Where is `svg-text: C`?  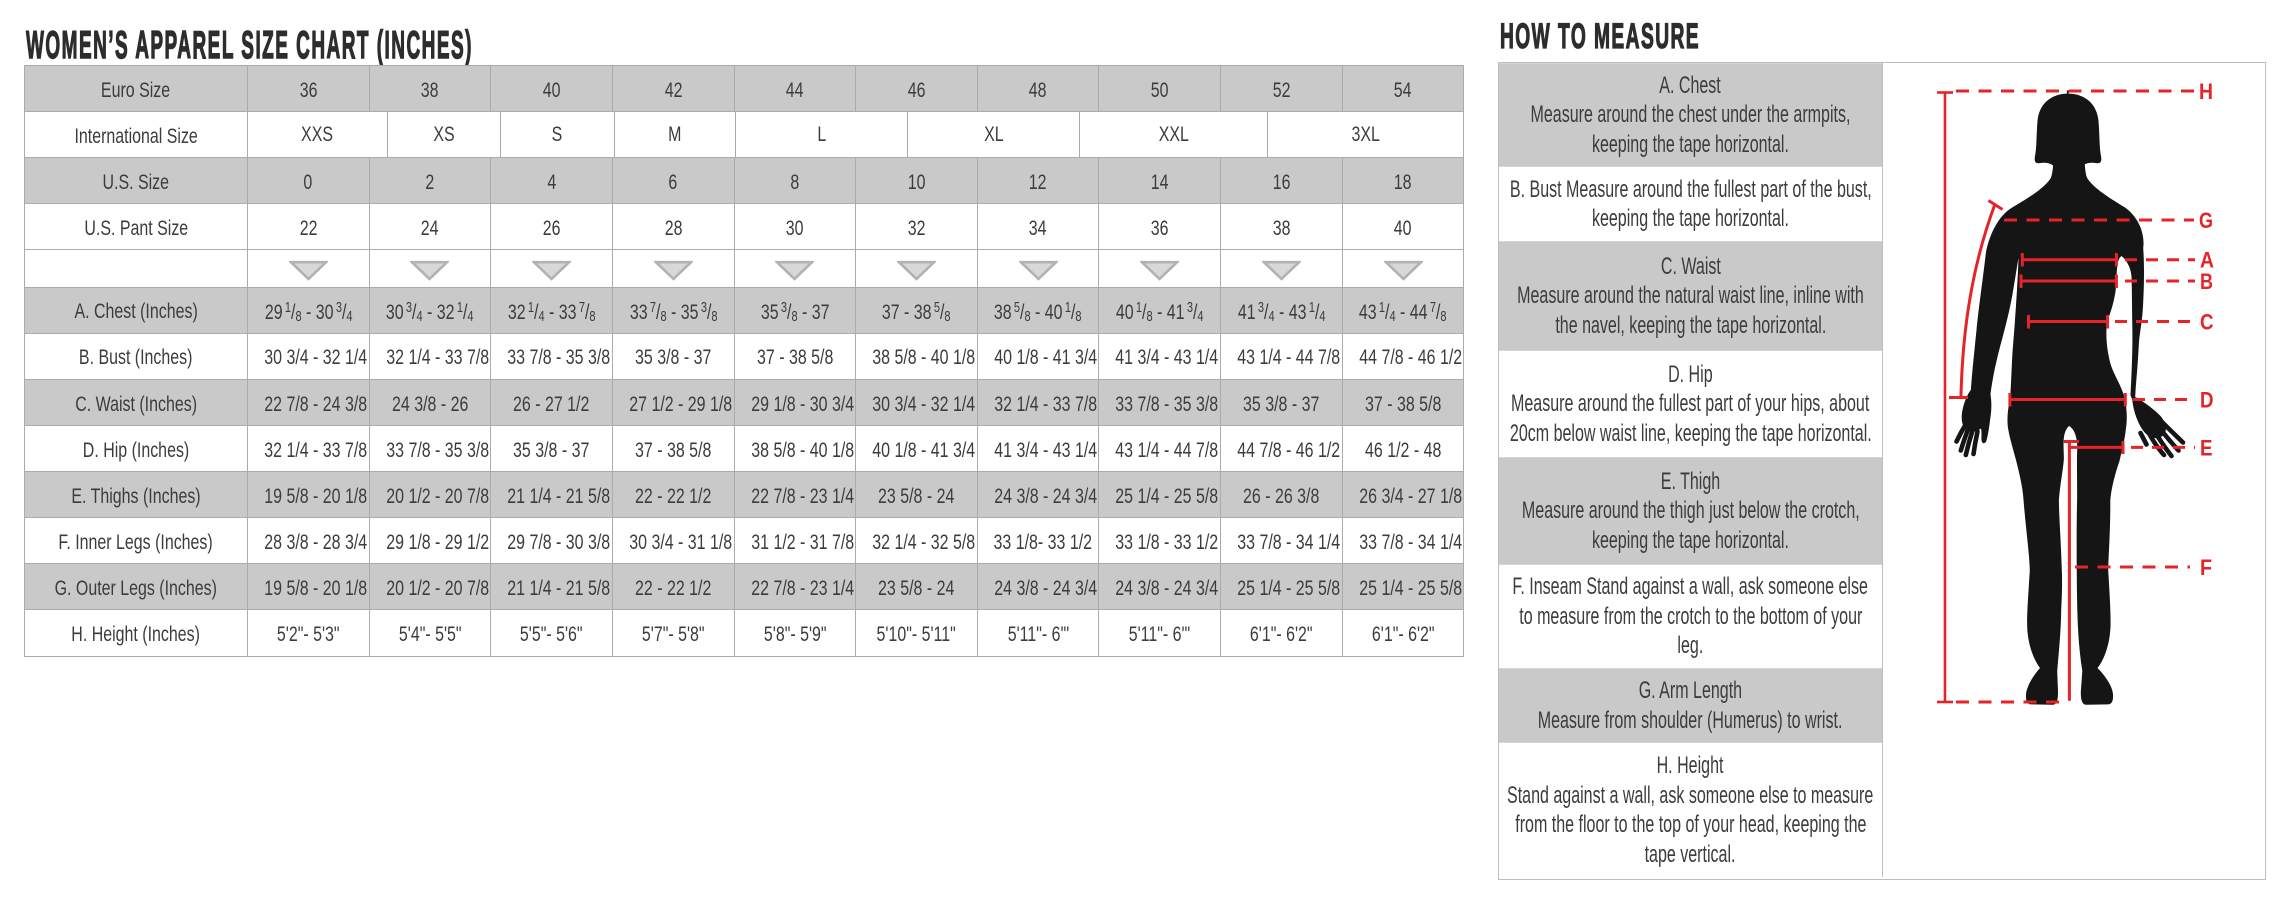
svg-text: C is located at coordinates (2207, 322).